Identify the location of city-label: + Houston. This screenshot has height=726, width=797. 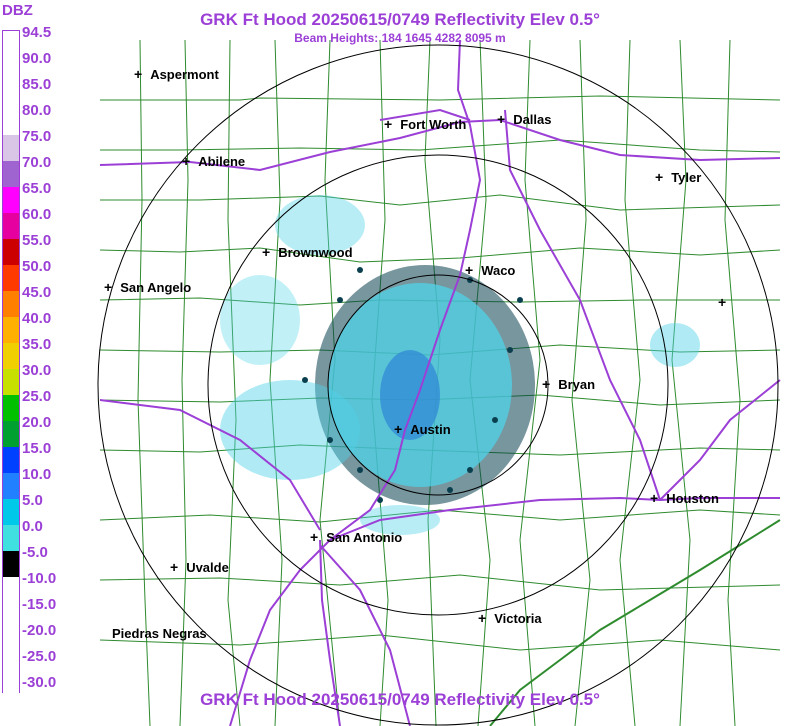
(684, 498).